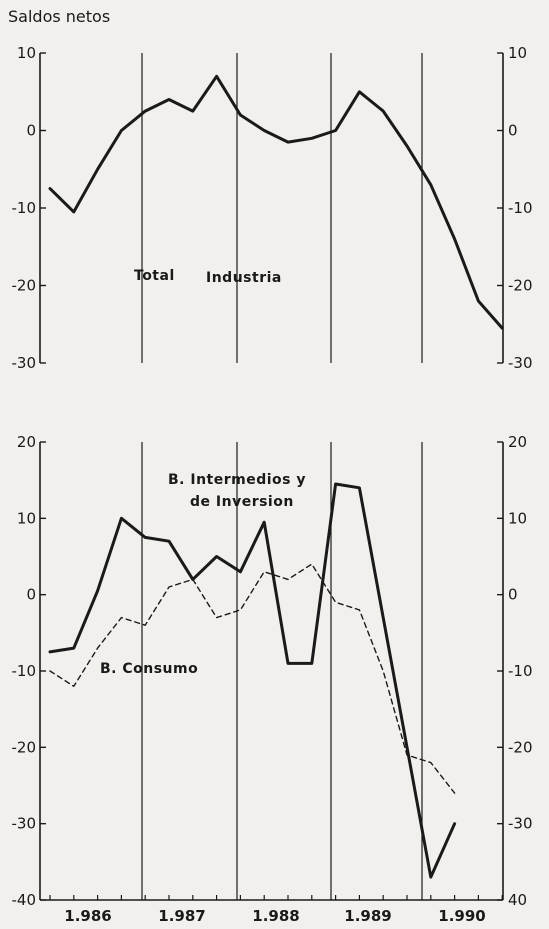  I want to click on x-year-label: 1.986, so click(87, 916).